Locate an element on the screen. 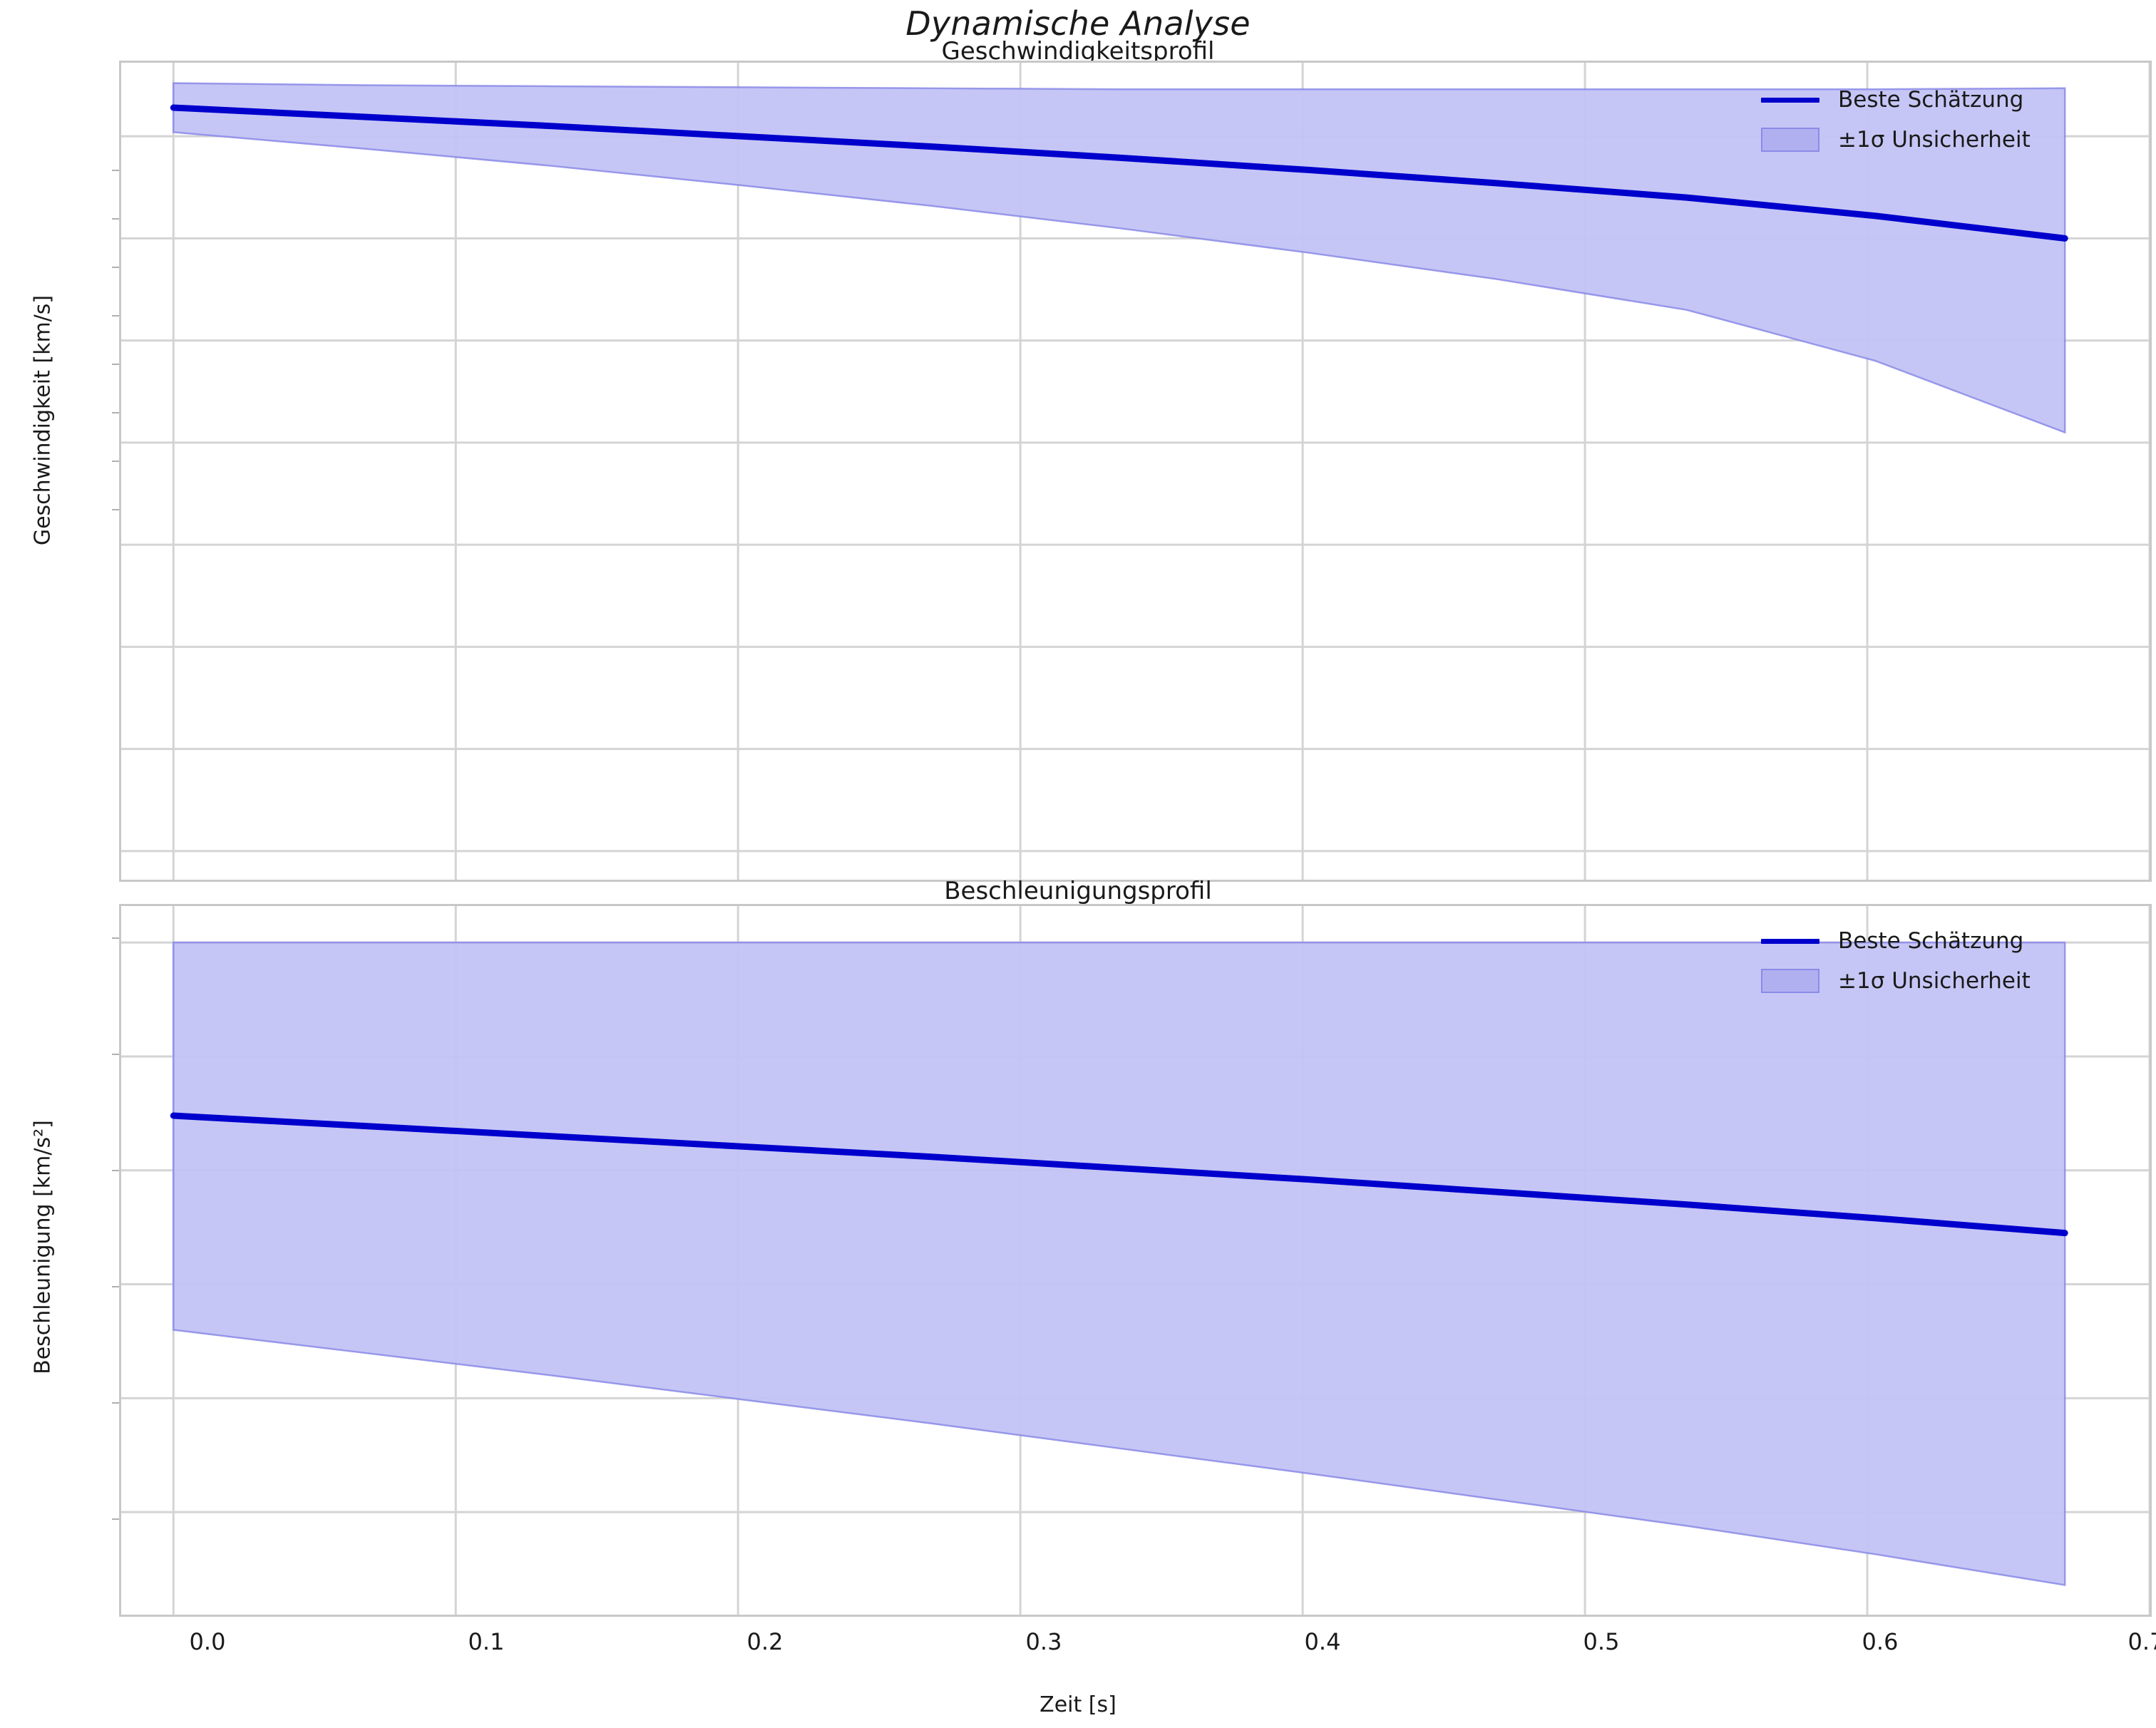 This screenshot has height=1728, width=2156. acceleration-legend: Beste Schätzung ±1σ Unsicherheit is located at coordinates (1896, 961).